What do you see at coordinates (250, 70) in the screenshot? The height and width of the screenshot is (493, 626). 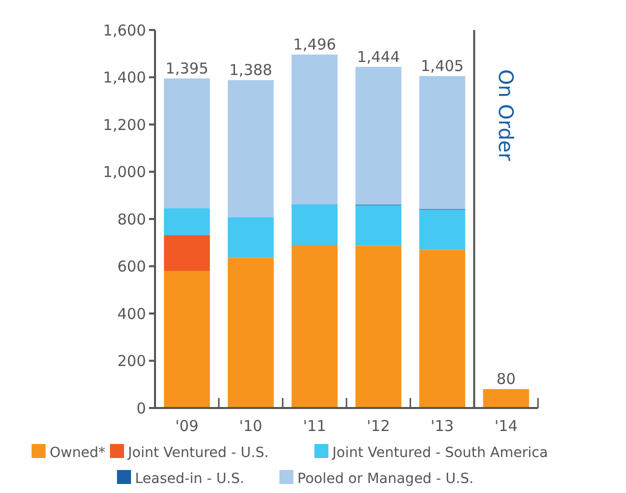 I see `total-label: 1,388` at bounding box center [250, 70].